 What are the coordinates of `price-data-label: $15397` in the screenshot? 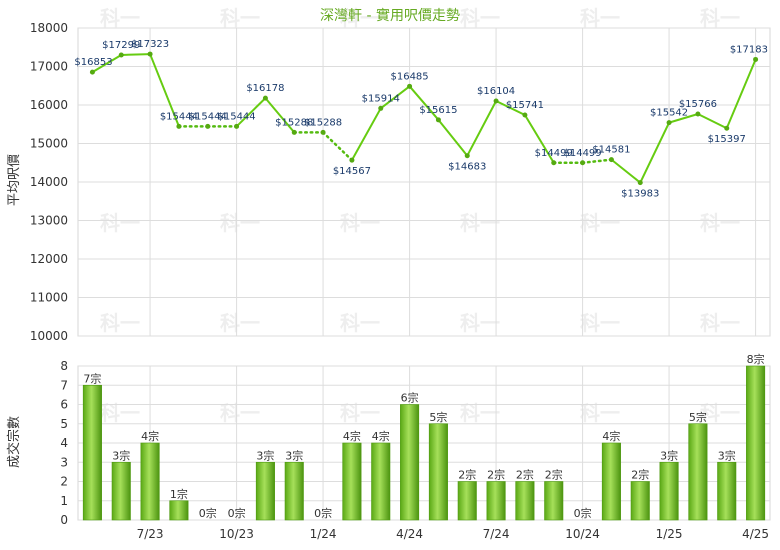 It's located at (727, 139).